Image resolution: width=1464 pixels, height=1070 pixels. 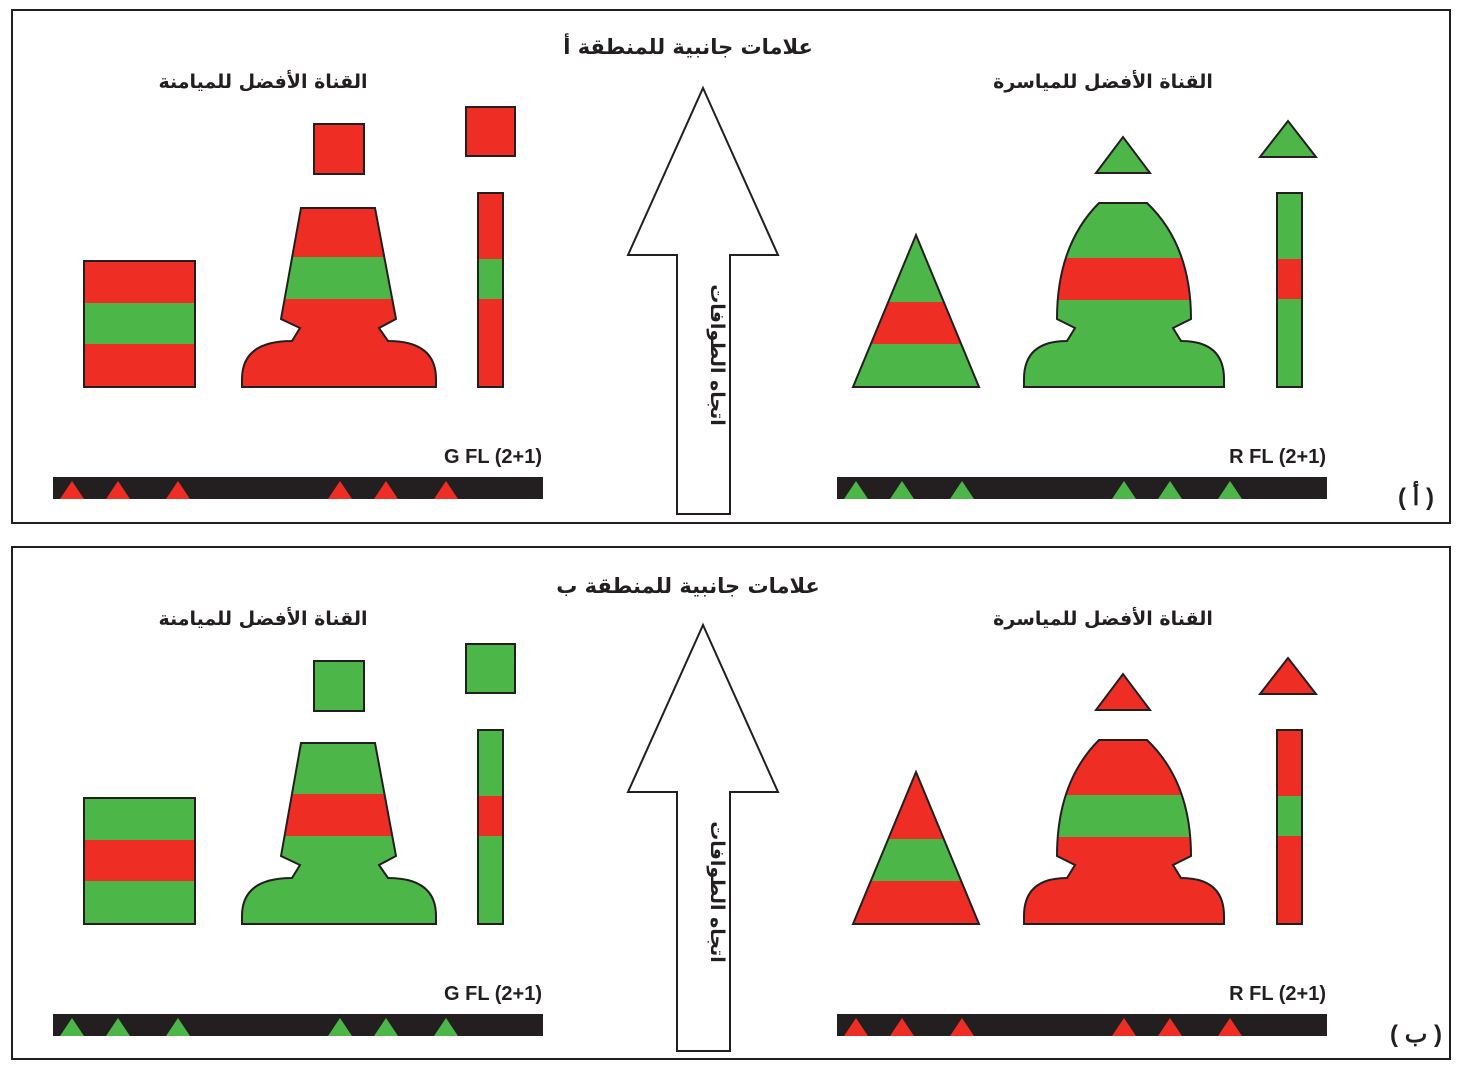 What do you see at coordinates (1416, 1034) in the screenshot?
I see `panel-label: ( ب )` at bounding box center [1416, 1034].